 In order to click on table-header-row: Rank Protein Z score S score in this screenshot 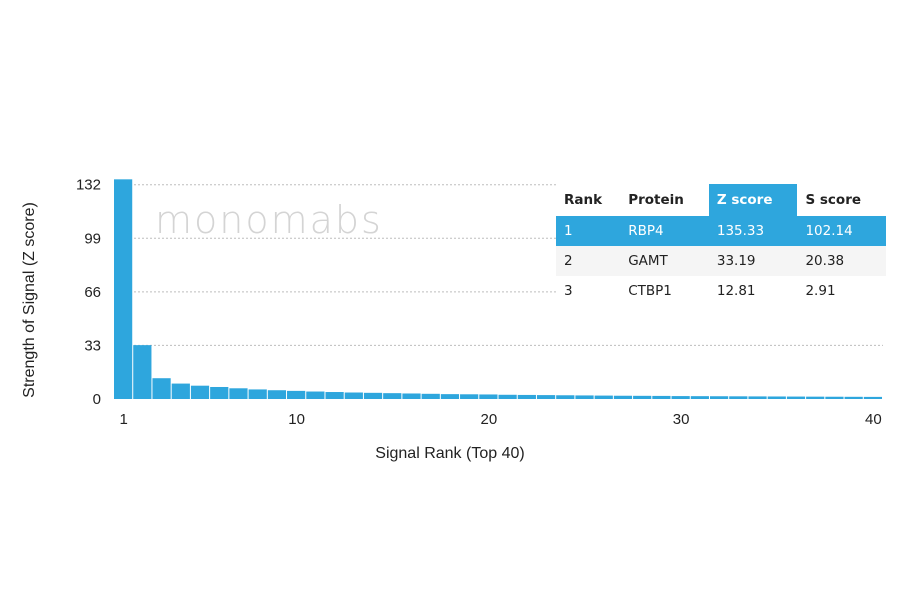, I will do `click(721, 200)`.